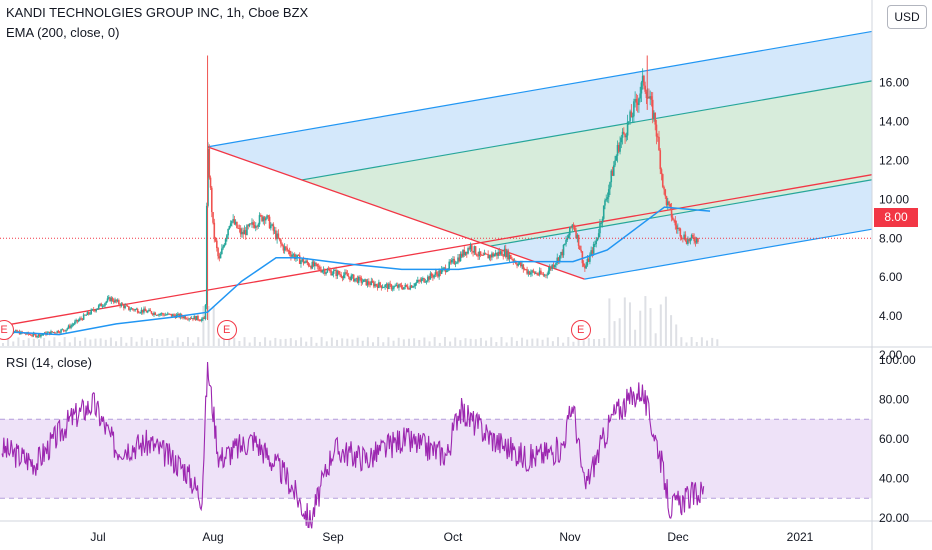 Image resolution: width=932 pixels, height=550 pixels. I want to click on rsi-indicator-label: RSI (14, close), so click(49, 362).